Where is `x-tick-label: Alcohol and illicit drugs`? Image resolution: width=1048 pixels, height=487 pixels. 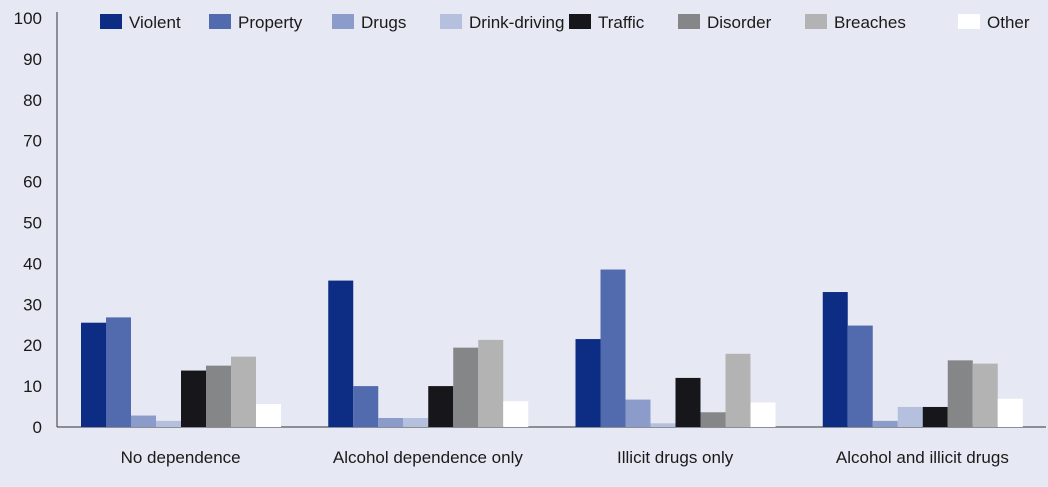 x-tick-label: Alcohol and illicit drugs is located at coordinates (922, 457).